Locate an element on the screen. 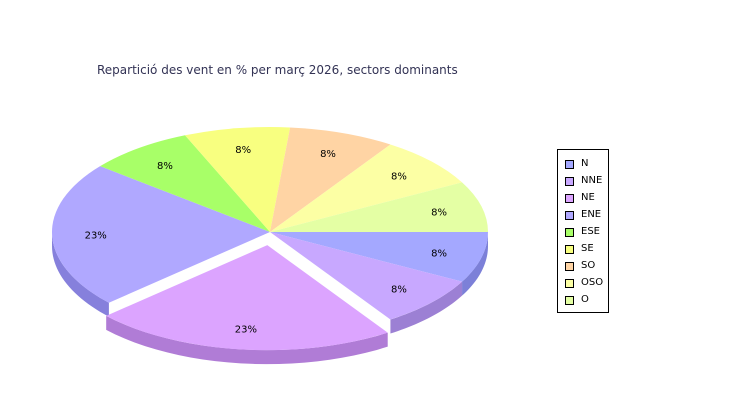  pie-label-ese: 8% is located at coordinates (165, 166).